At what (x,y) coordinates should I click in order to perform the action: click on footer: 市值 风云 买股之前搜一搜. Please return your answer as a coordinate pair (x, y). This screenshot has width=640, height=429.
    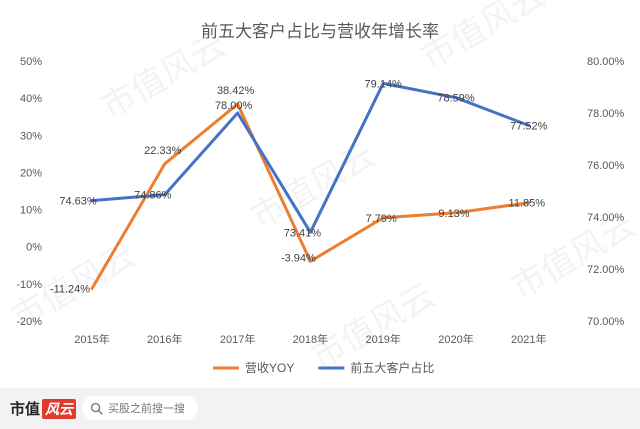
    Looking at the image, I should click on (320, 408).